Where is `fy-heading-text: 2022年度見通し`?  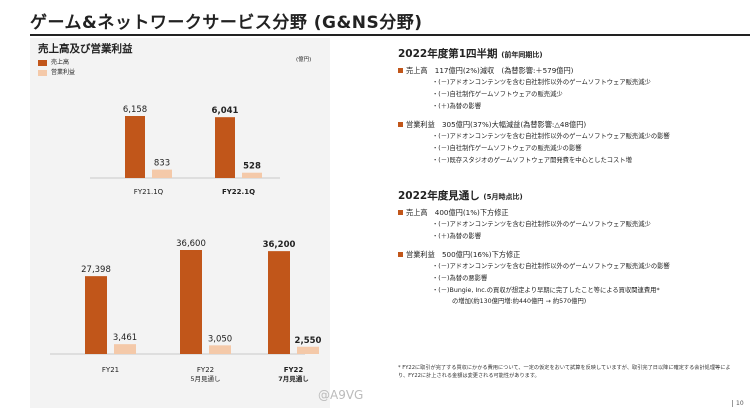
fy-heading-text: 2022年度見通し is located at coordinates (439, 196).